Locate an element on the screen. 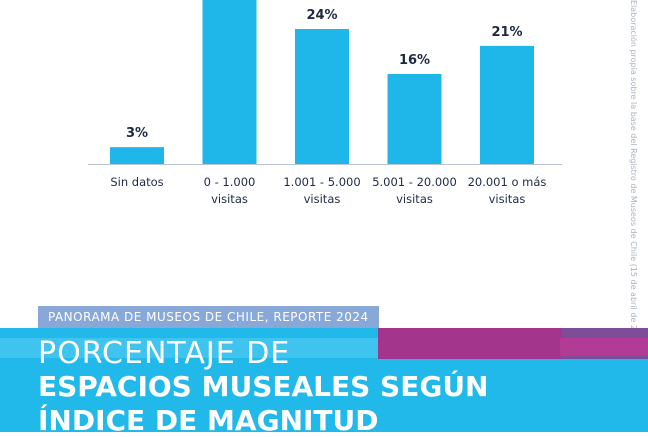  magenta-accent is located at coordinates (470, 343).